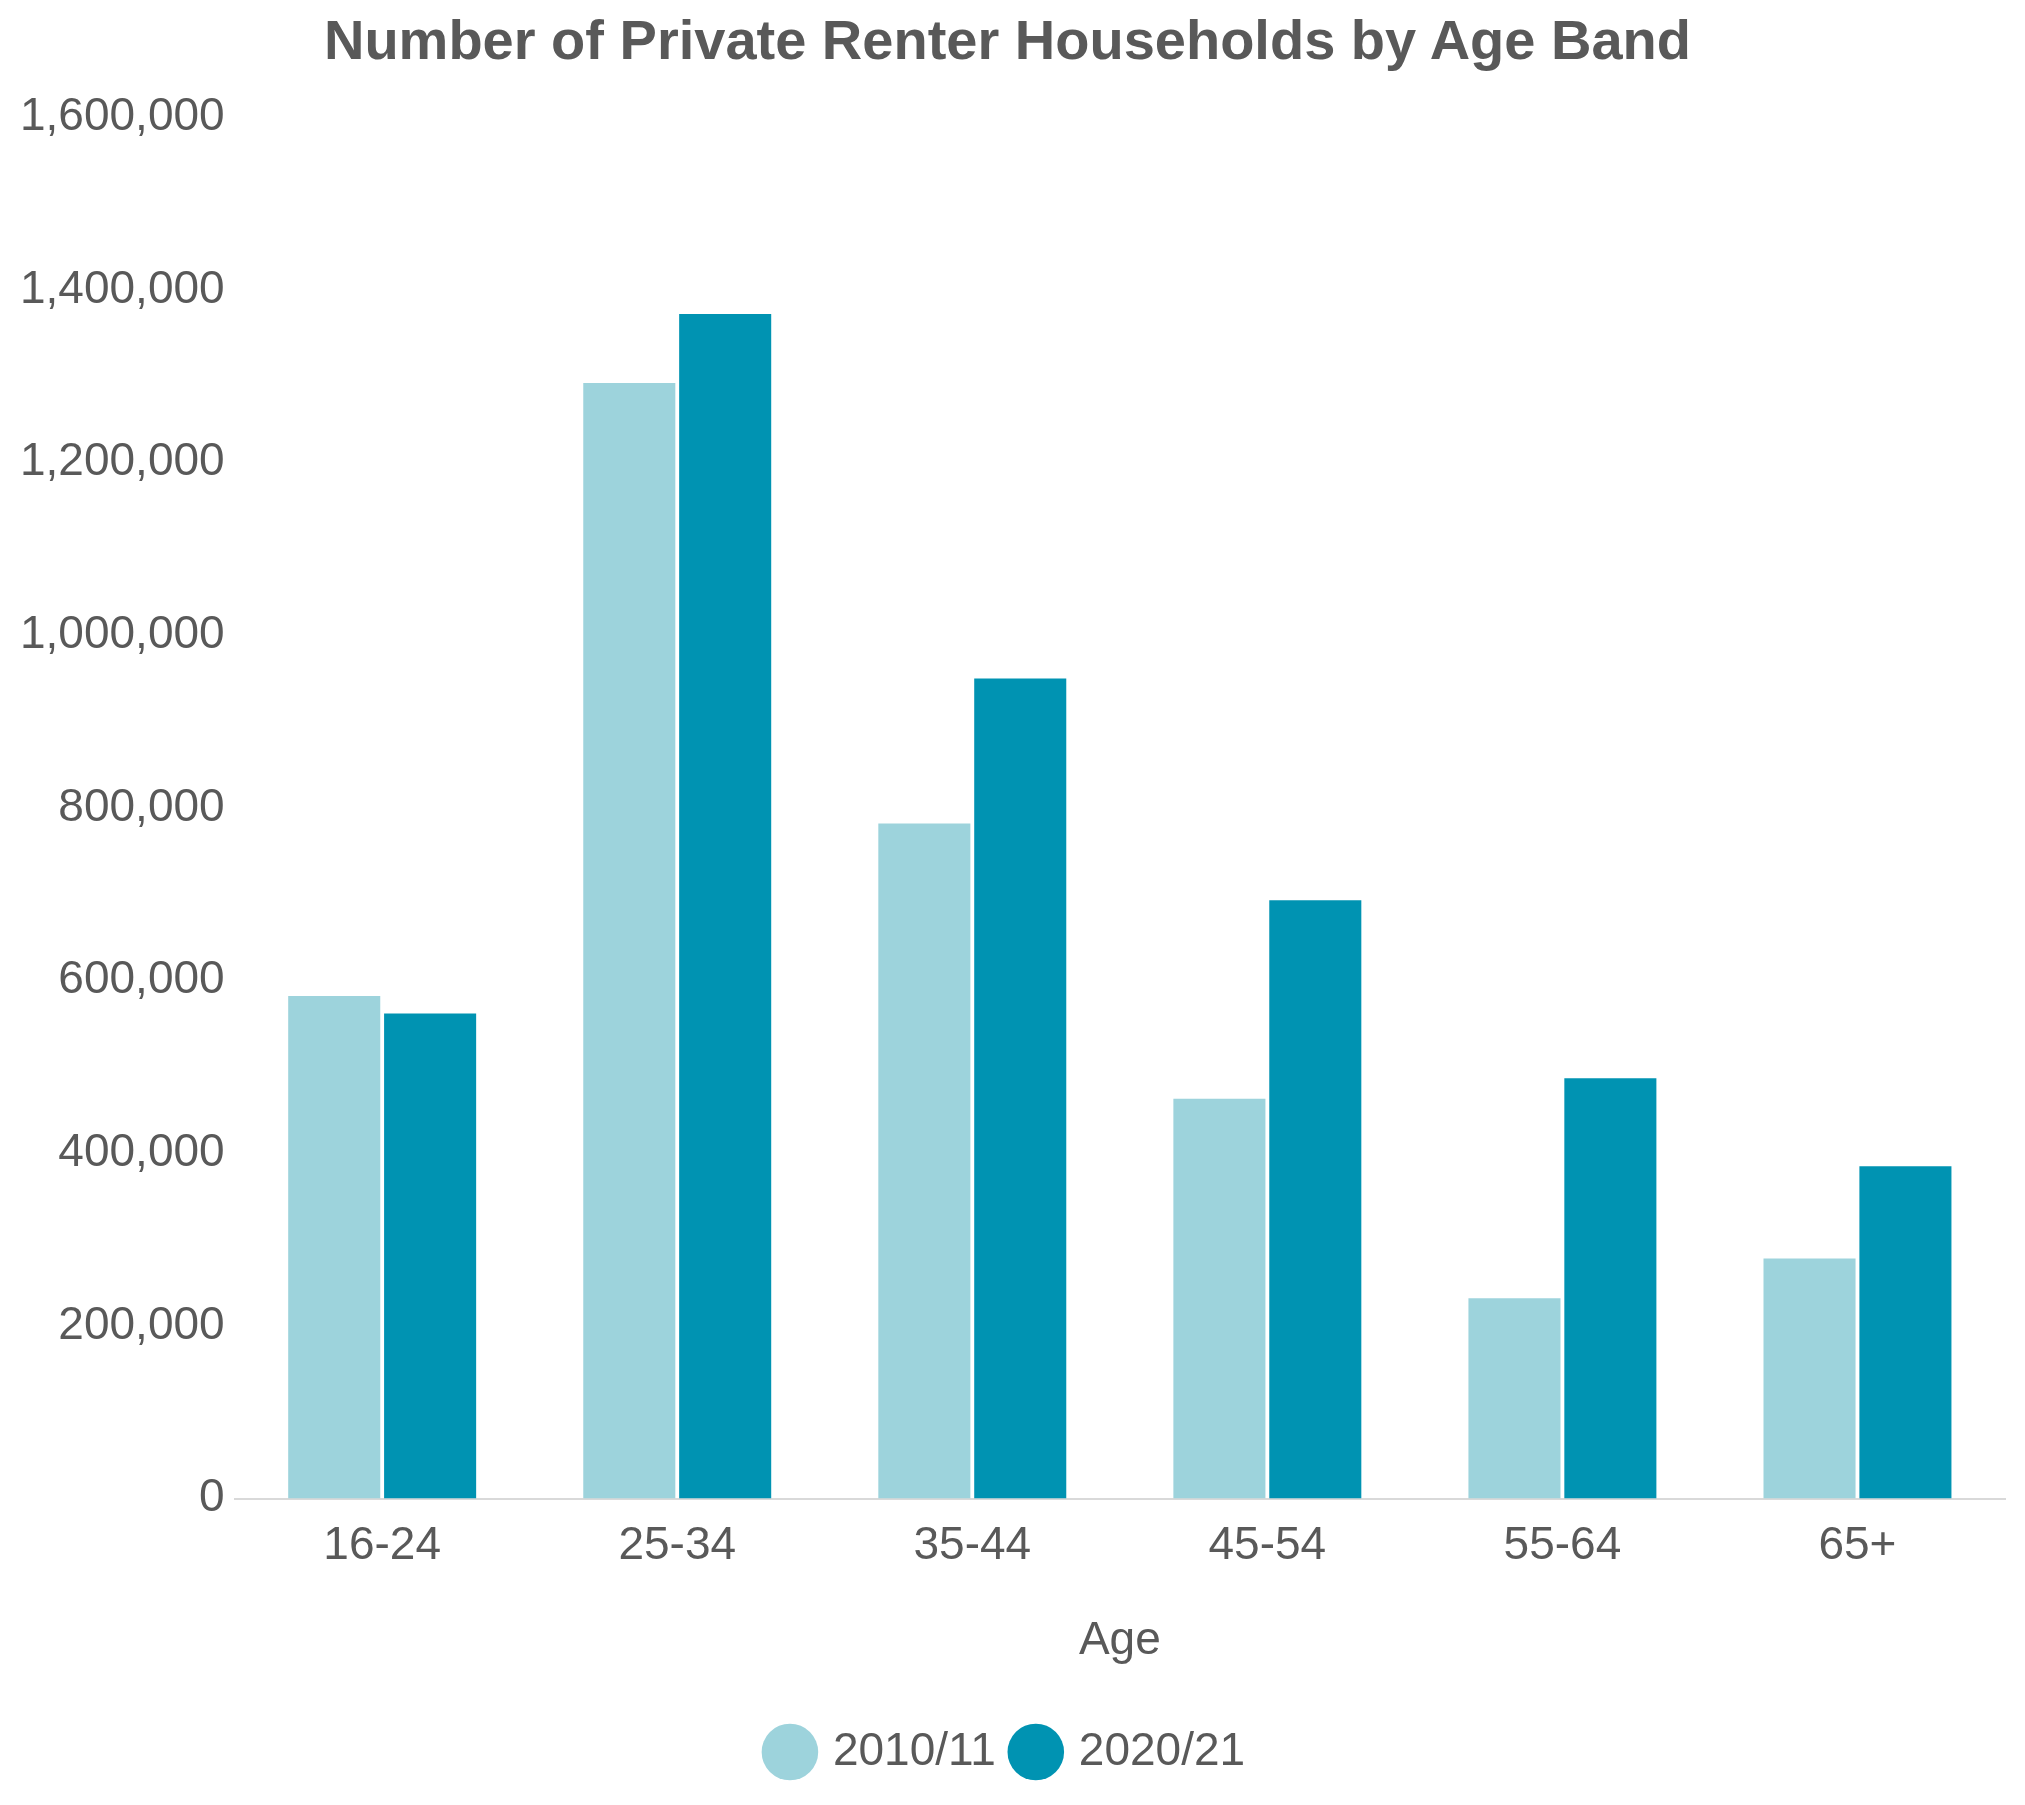 The image size is (2025, 1805). What do you see at coordinates (1119, 1638) in the screenshot?
I see `x-axis-title: Age` at bounding box center [1119, 1638].